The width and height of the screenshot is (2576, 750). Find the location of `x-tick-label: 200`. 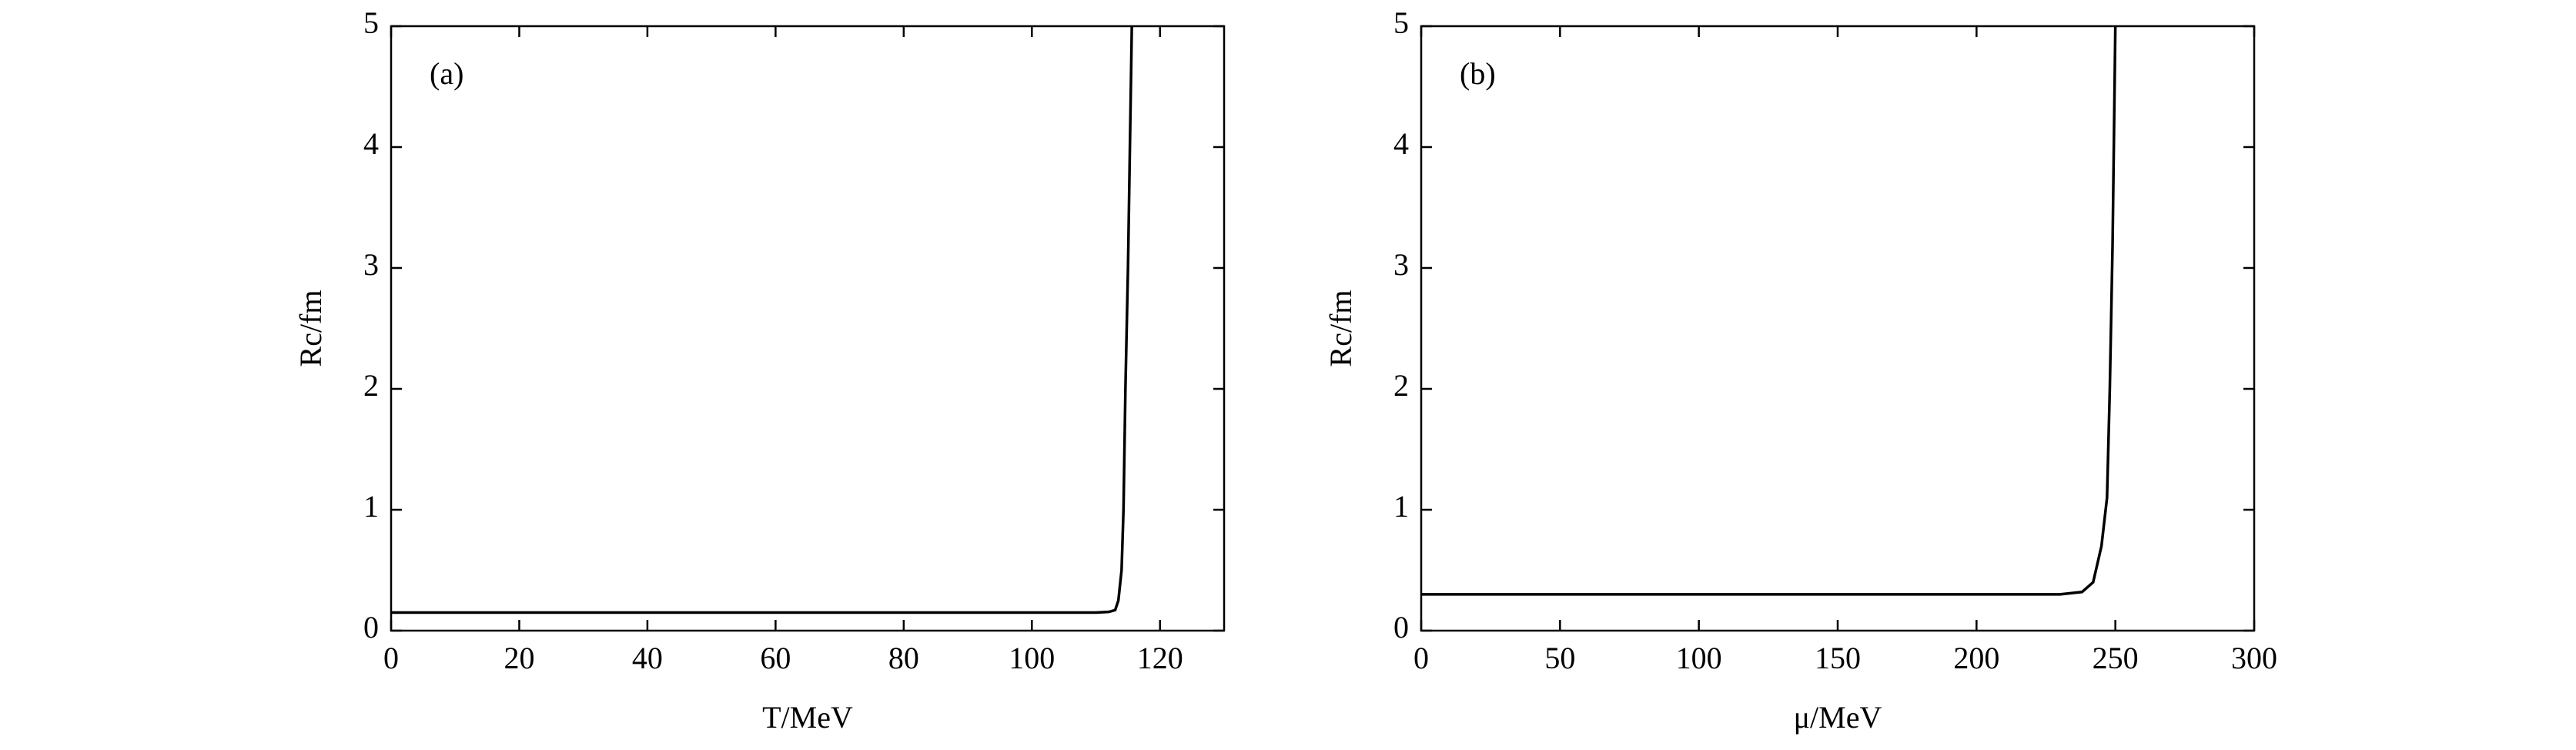

x-tick-label: 200 is located at coordinates (1976, 658).